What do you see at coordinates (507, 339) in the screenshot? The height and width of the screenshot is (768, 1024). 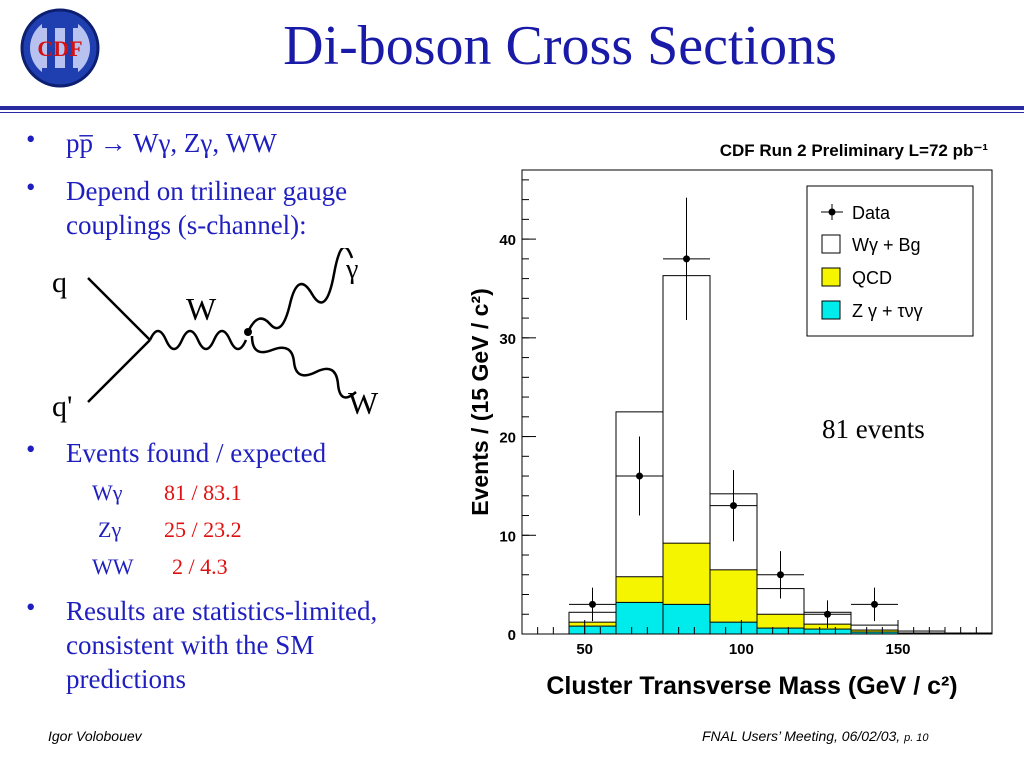 I see `y-tick-label: 30` at bounding box center [507, 339].